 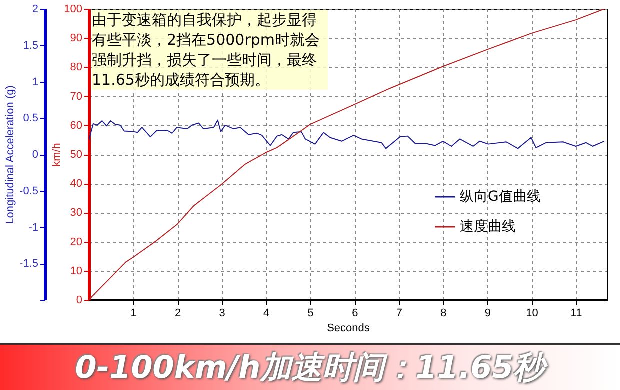 What do you see at coordinates (33, 228) in the screenshot?
I see `y2-tick-label: -1` at bounding box center [33, 228].